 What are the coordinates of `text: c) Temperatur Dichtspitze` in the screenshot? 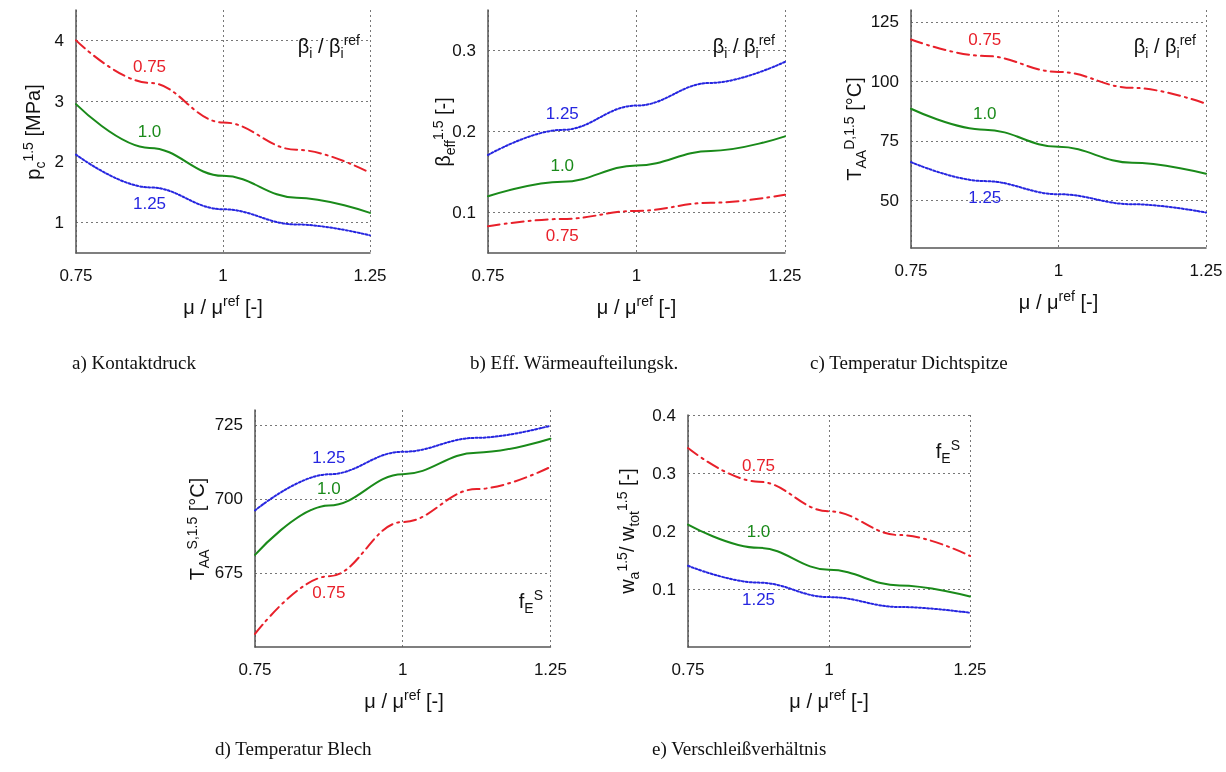 It's located at (909, 363).